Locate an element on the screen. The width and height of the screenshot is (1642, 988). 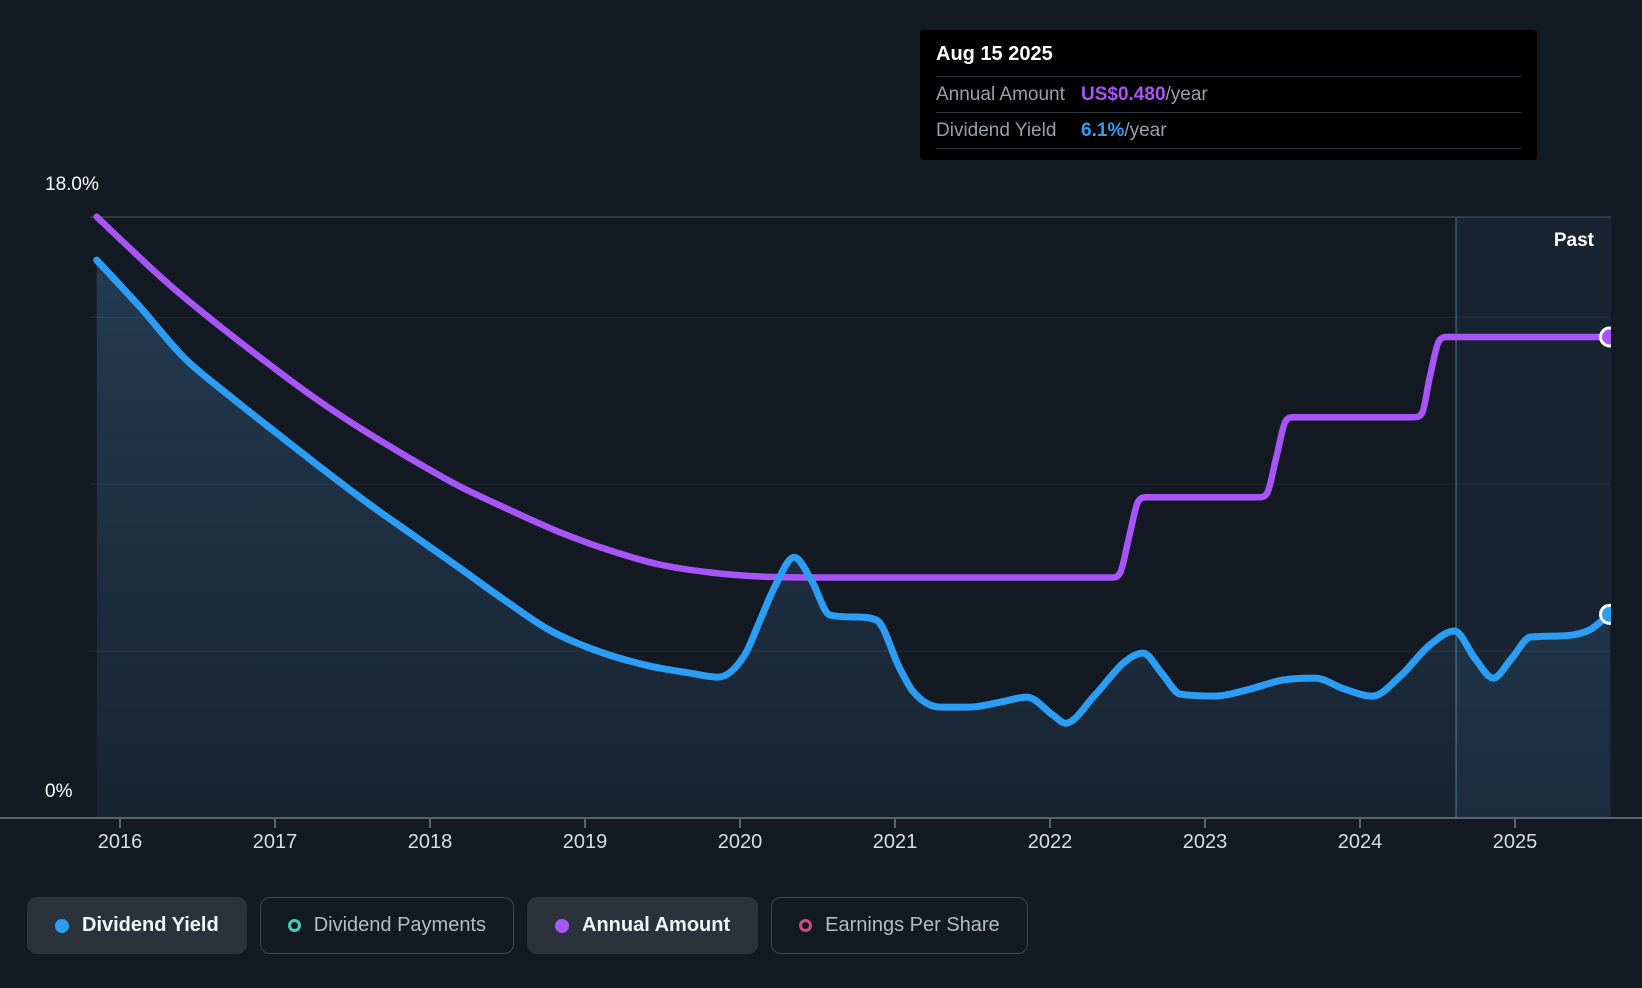
tooltip-row-label: Dividend Yield is located at coordinates (996, 130).